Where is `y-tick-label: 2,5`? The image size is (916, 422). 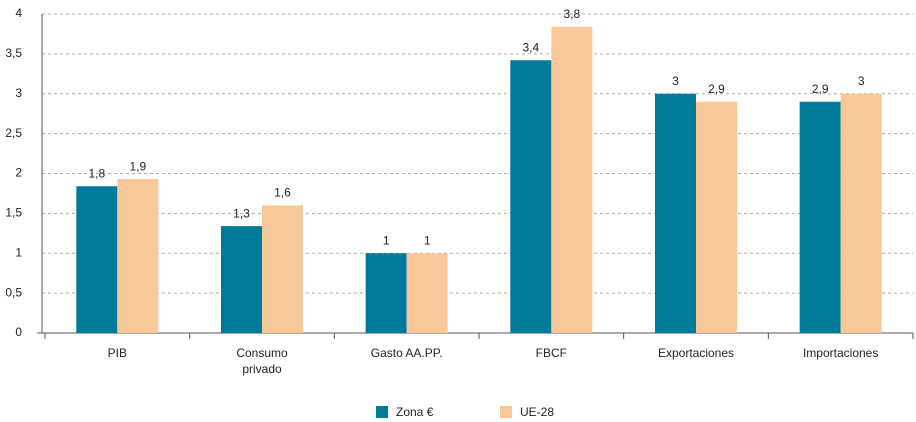 y-tick-label: 2,5 is located at coordinates (13, 133).